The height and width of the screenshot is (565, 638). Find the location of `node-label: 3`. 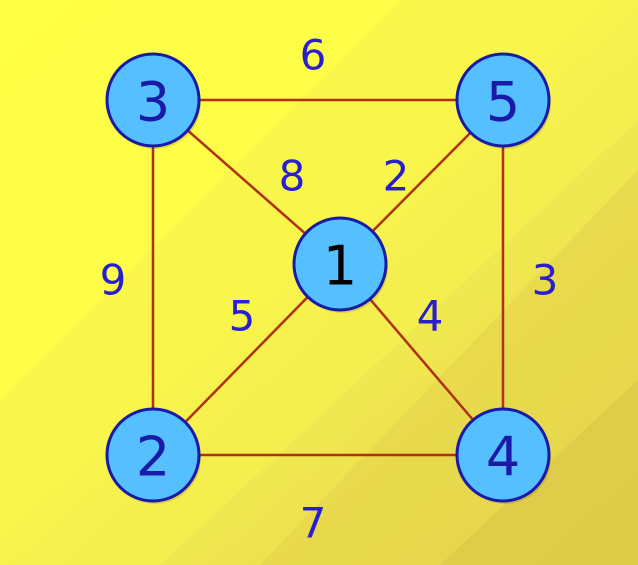

node-label: 3 is located at coordinates (153, 102).